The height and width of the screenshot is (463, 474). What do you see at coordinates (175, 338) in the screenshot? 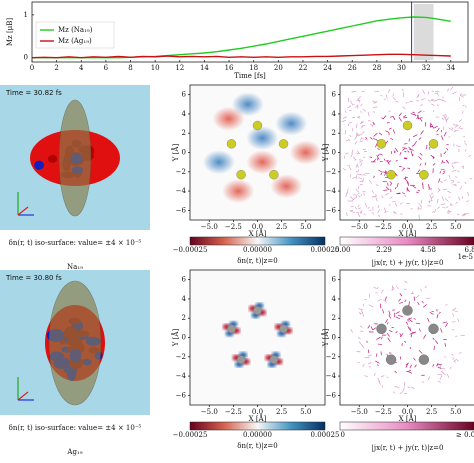
I see `y-axis-label: Y [Å]` at bounding box center [175, 338].